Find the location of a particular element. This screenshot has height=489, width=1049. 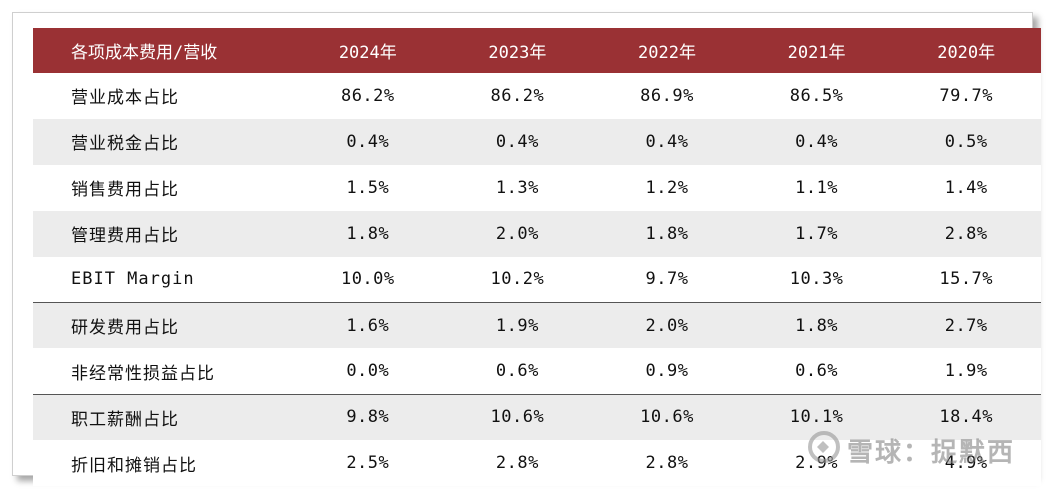

table-cell: 18.4% is located at coordinates (966, 417).